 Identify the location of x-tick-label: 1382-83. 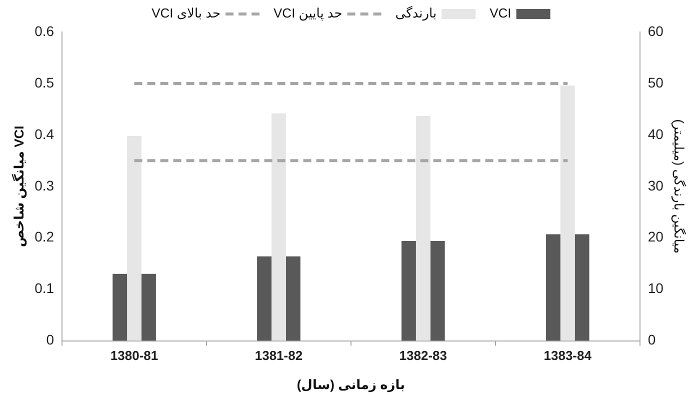
(423, 356).